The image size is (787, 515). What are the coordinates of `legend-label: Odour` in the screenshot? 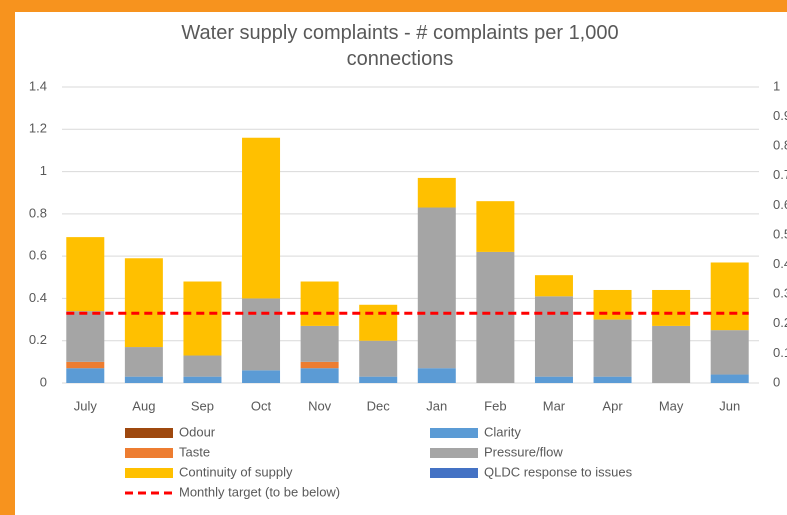 It's located at (197, 431).